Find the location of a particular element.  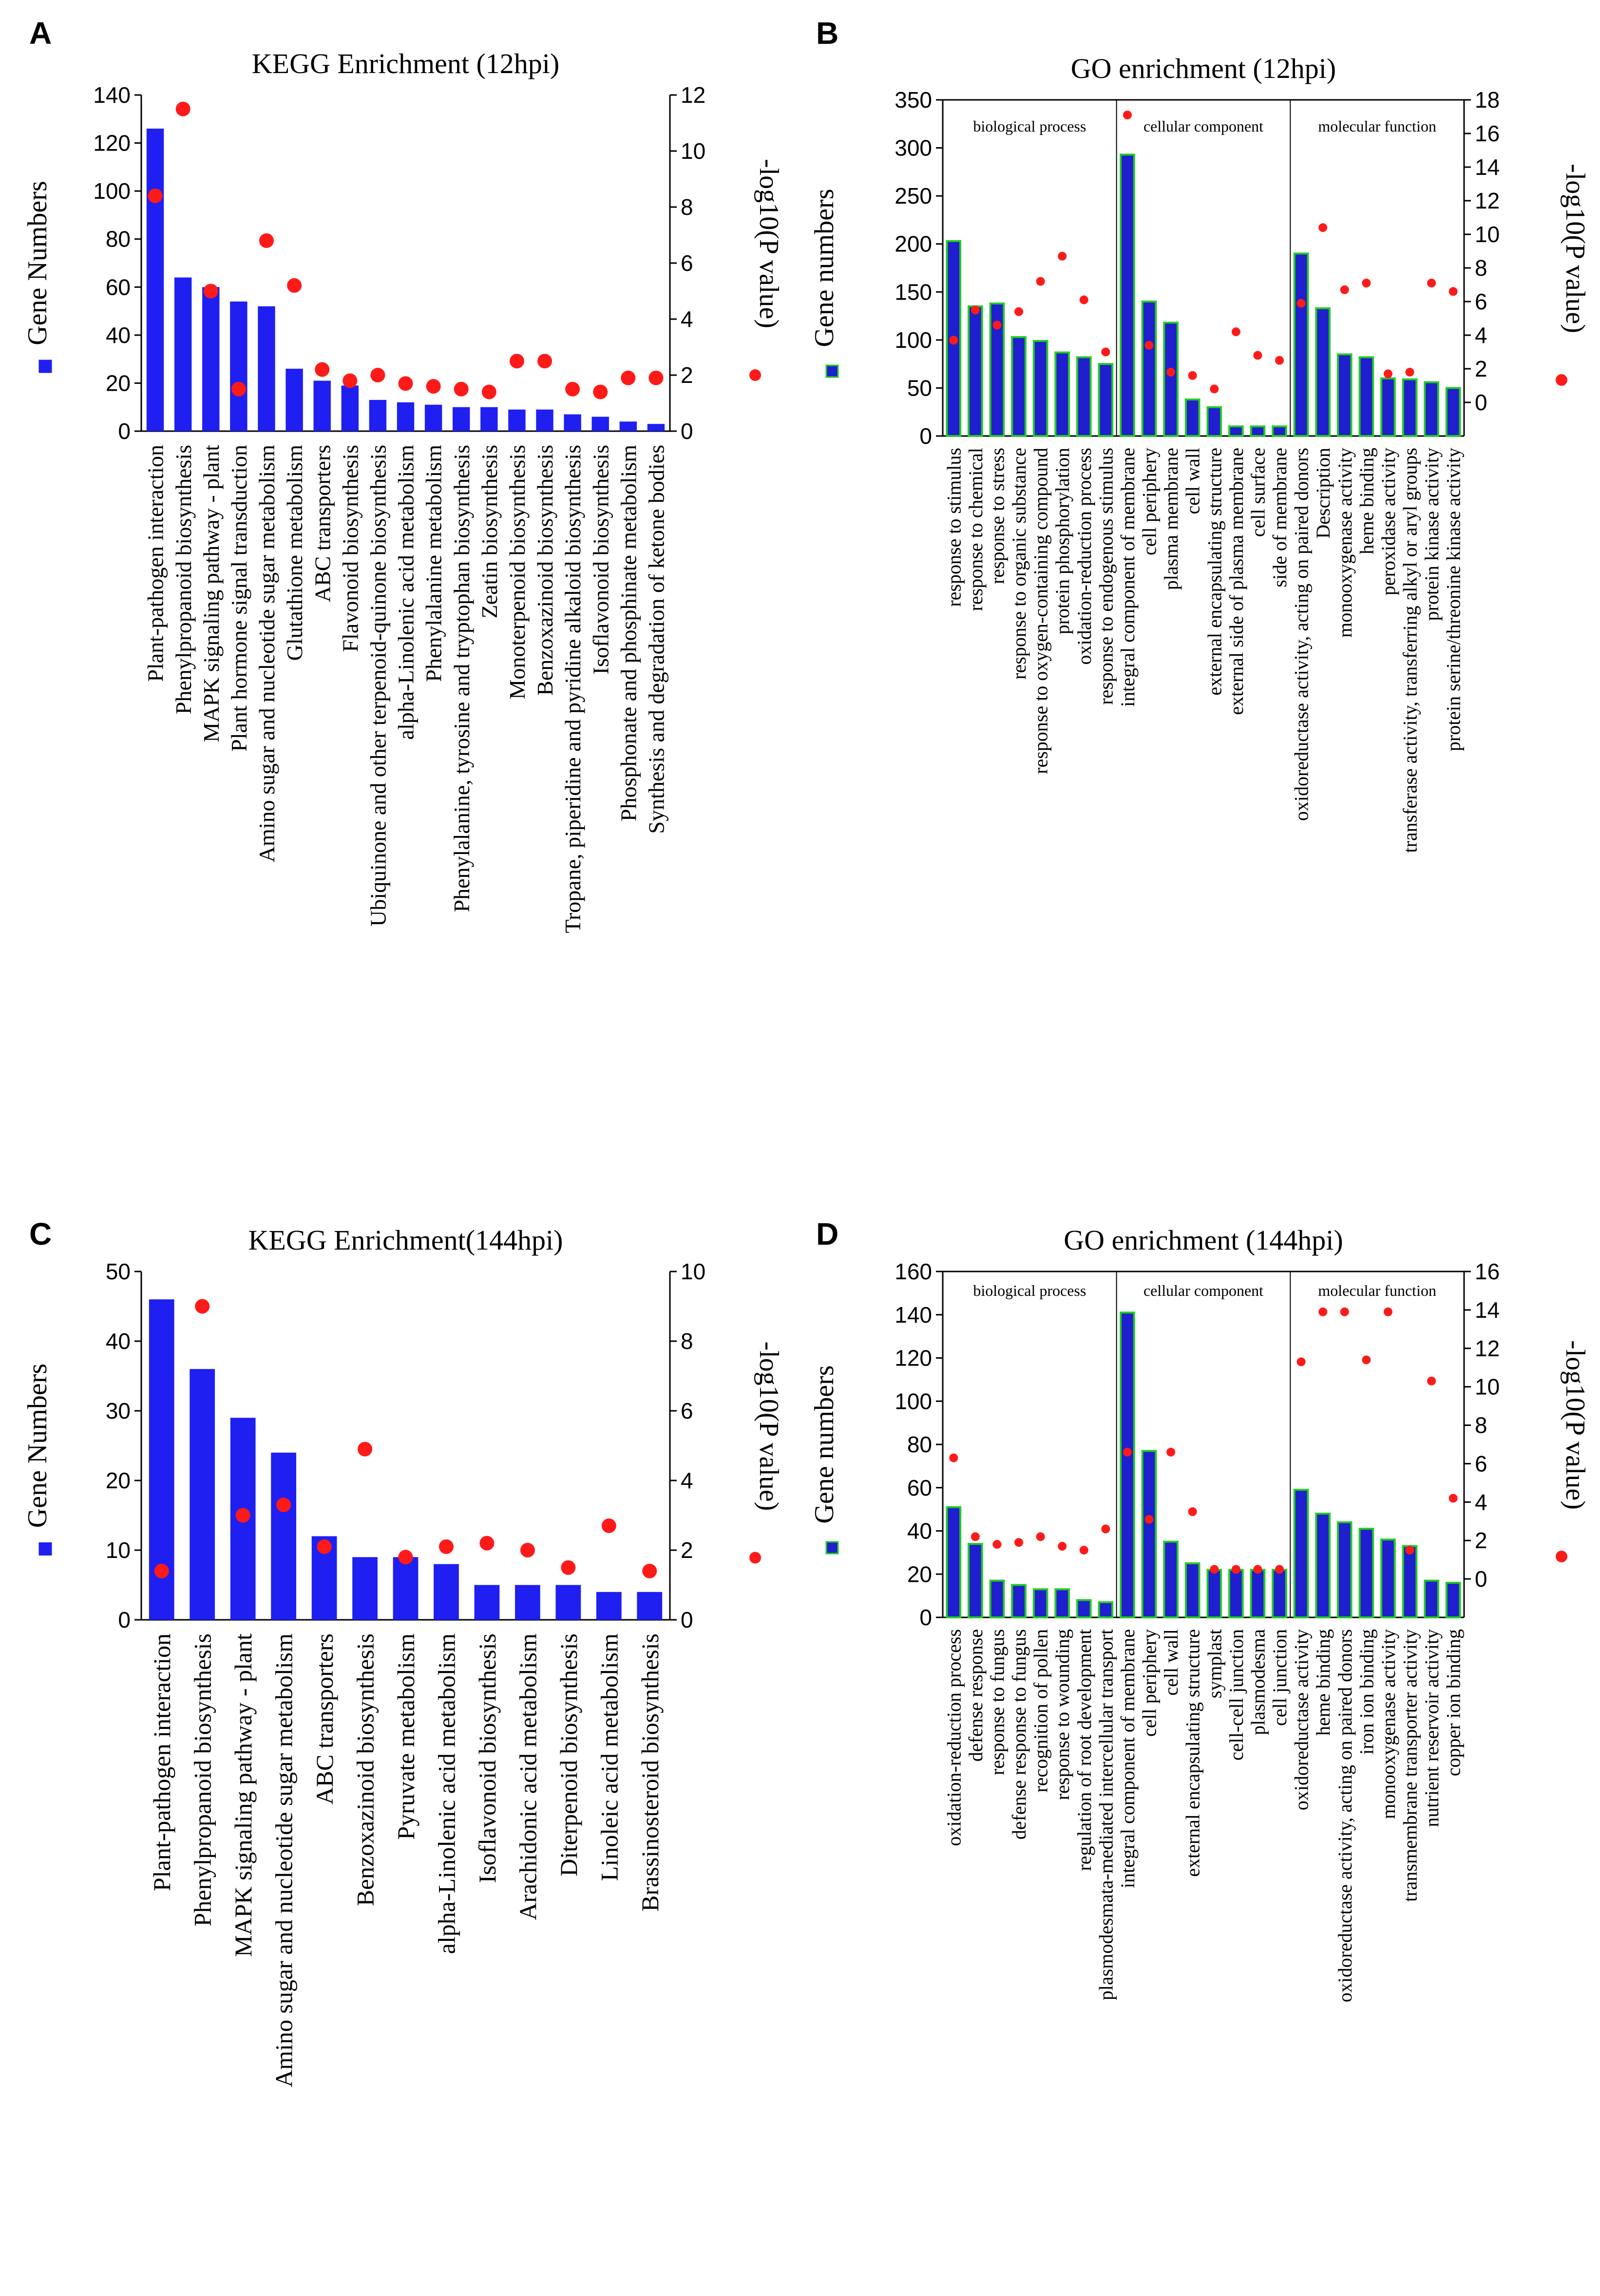

panel-c-y2tick-label: 2 is located at coordinates (687, 1550).